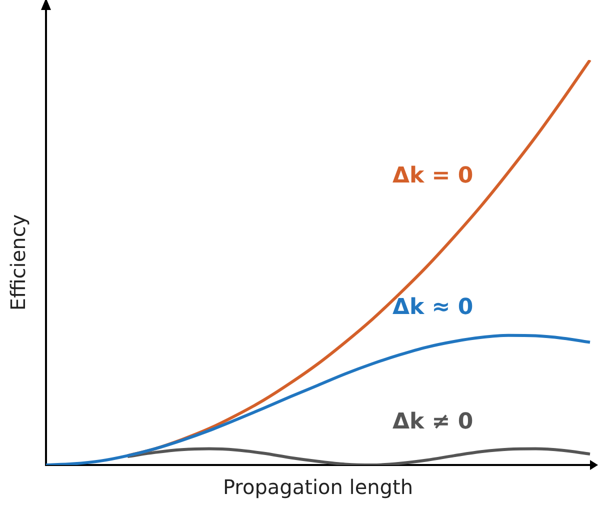  Describe the element at coordinates (433, 421) in the screenshot. I see `series-label: Δk ≠ 0` at that location.